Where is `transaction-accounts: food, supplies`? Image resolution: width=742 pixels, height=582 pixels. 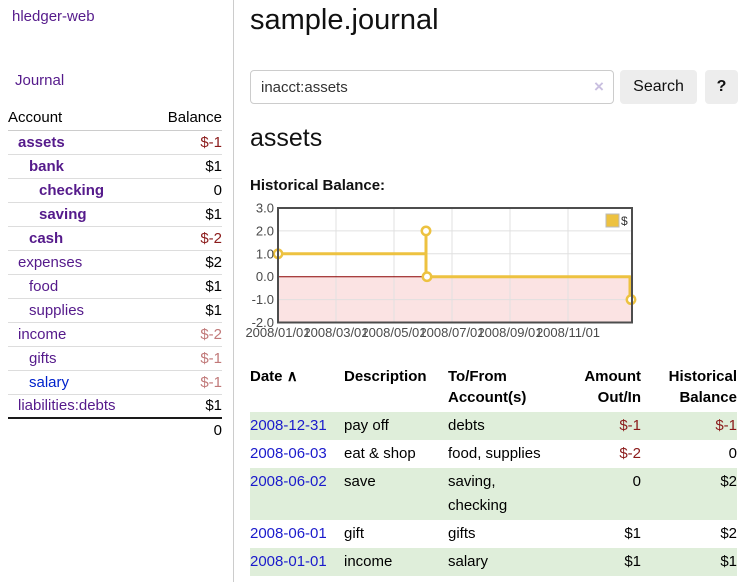 transaction-accounts: food, supplies is located at coordinates (494, 453).